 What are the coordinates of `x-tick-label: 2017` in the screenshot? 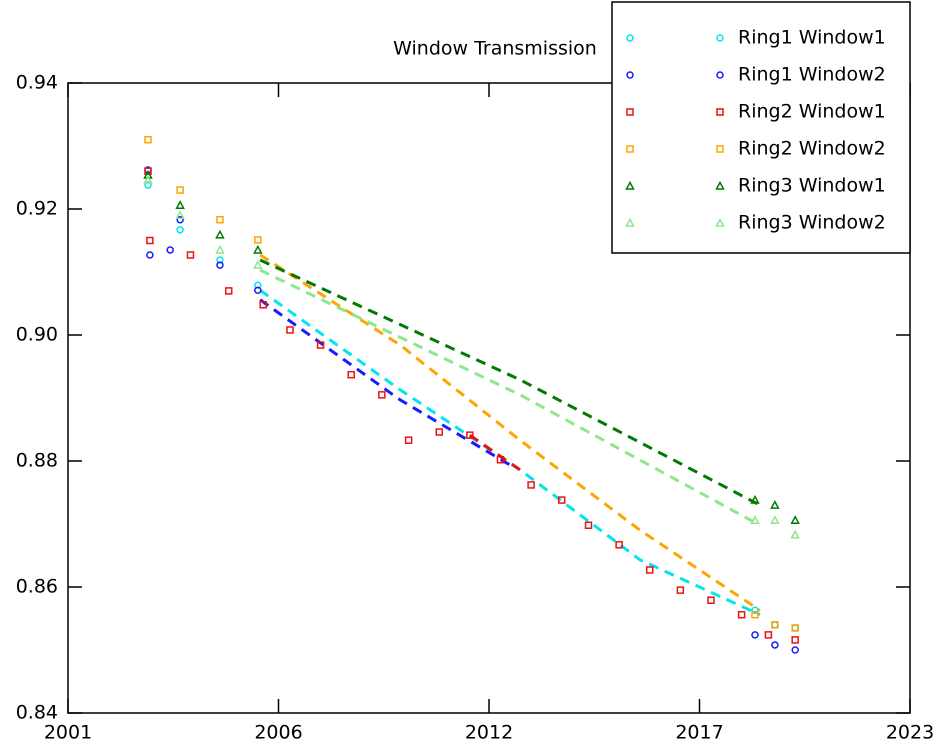 It's located at (699, 733).